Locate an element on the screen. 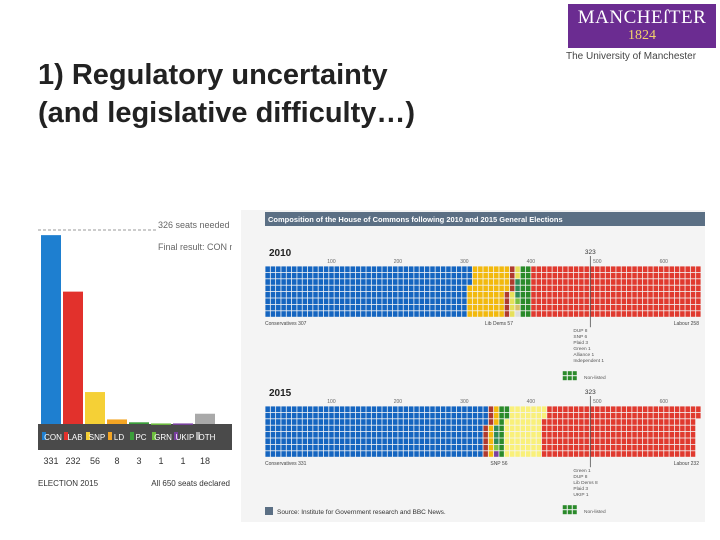 This screenshot has width=720, height=540. value-label: 1 is located at coordinates (182, 461).